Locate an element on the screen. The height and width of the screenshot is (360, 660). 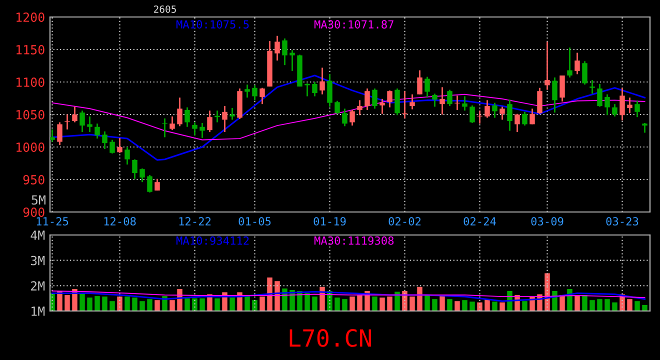
x-tick-label: 01-05 is located at coordinates (254, 221).